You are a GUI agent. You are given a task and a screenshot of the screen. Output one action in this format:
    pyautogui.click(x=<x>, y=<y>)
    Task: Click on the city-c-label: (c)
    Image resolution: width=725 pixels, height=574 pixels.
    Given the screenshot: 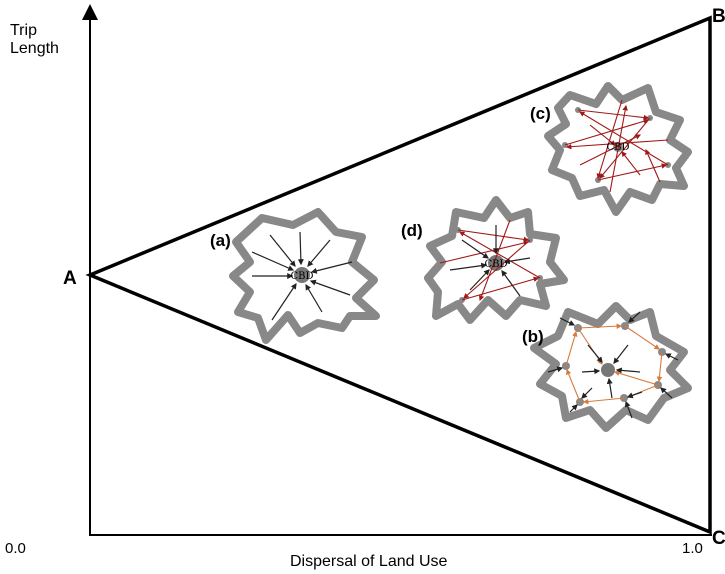 What is the action you would take?
    pyautogui.click(x=540, y=113)
    